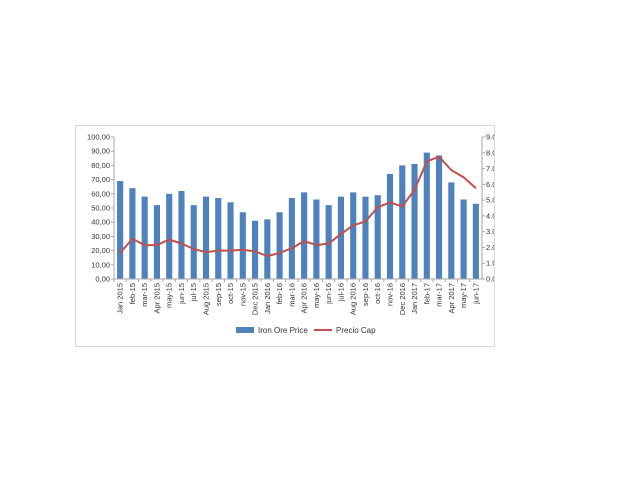 Image resolution: width=640 pixels, height=480 pixels. What do you see at coordinates (144, 295) in the screenshot?
I see `x-tick-label: mar-15` at bounding box center [144, 295].